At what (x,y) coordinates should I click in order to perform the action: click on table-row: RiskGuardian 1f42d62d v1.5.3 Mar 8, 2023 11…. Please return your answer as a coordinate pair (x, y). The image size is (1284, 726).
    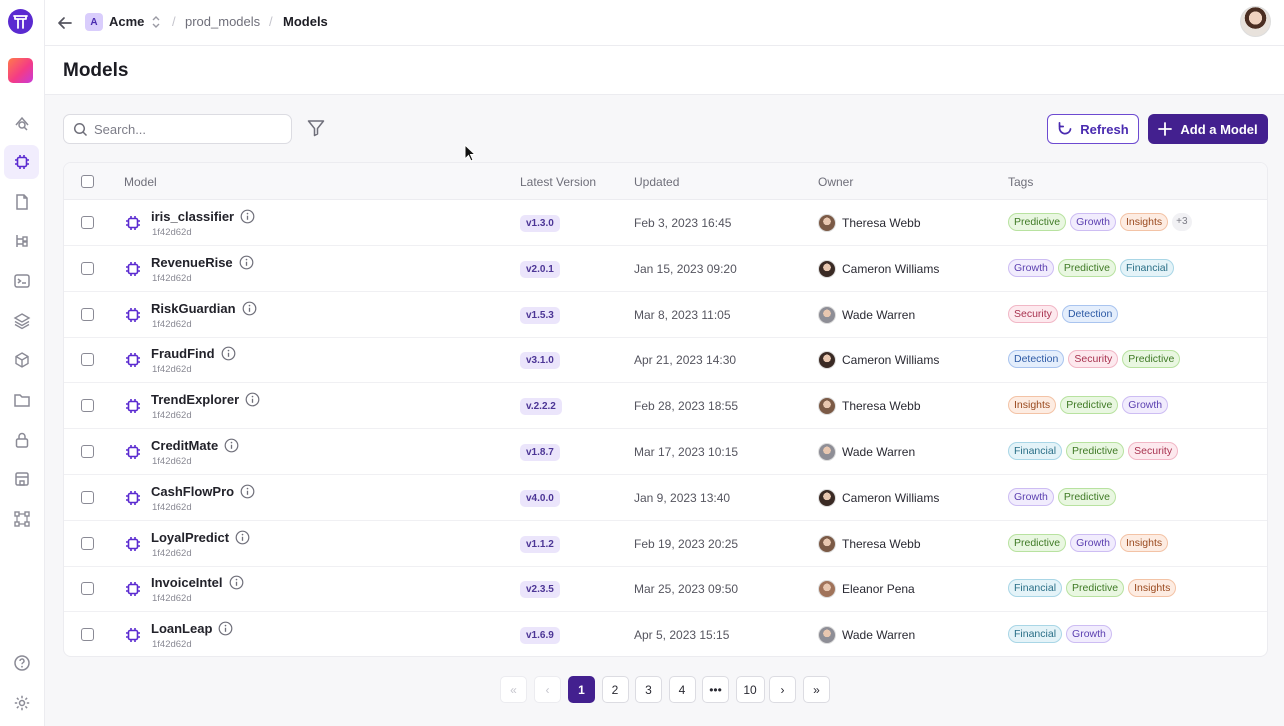
    Looking at the image, I should click on (665, 315).